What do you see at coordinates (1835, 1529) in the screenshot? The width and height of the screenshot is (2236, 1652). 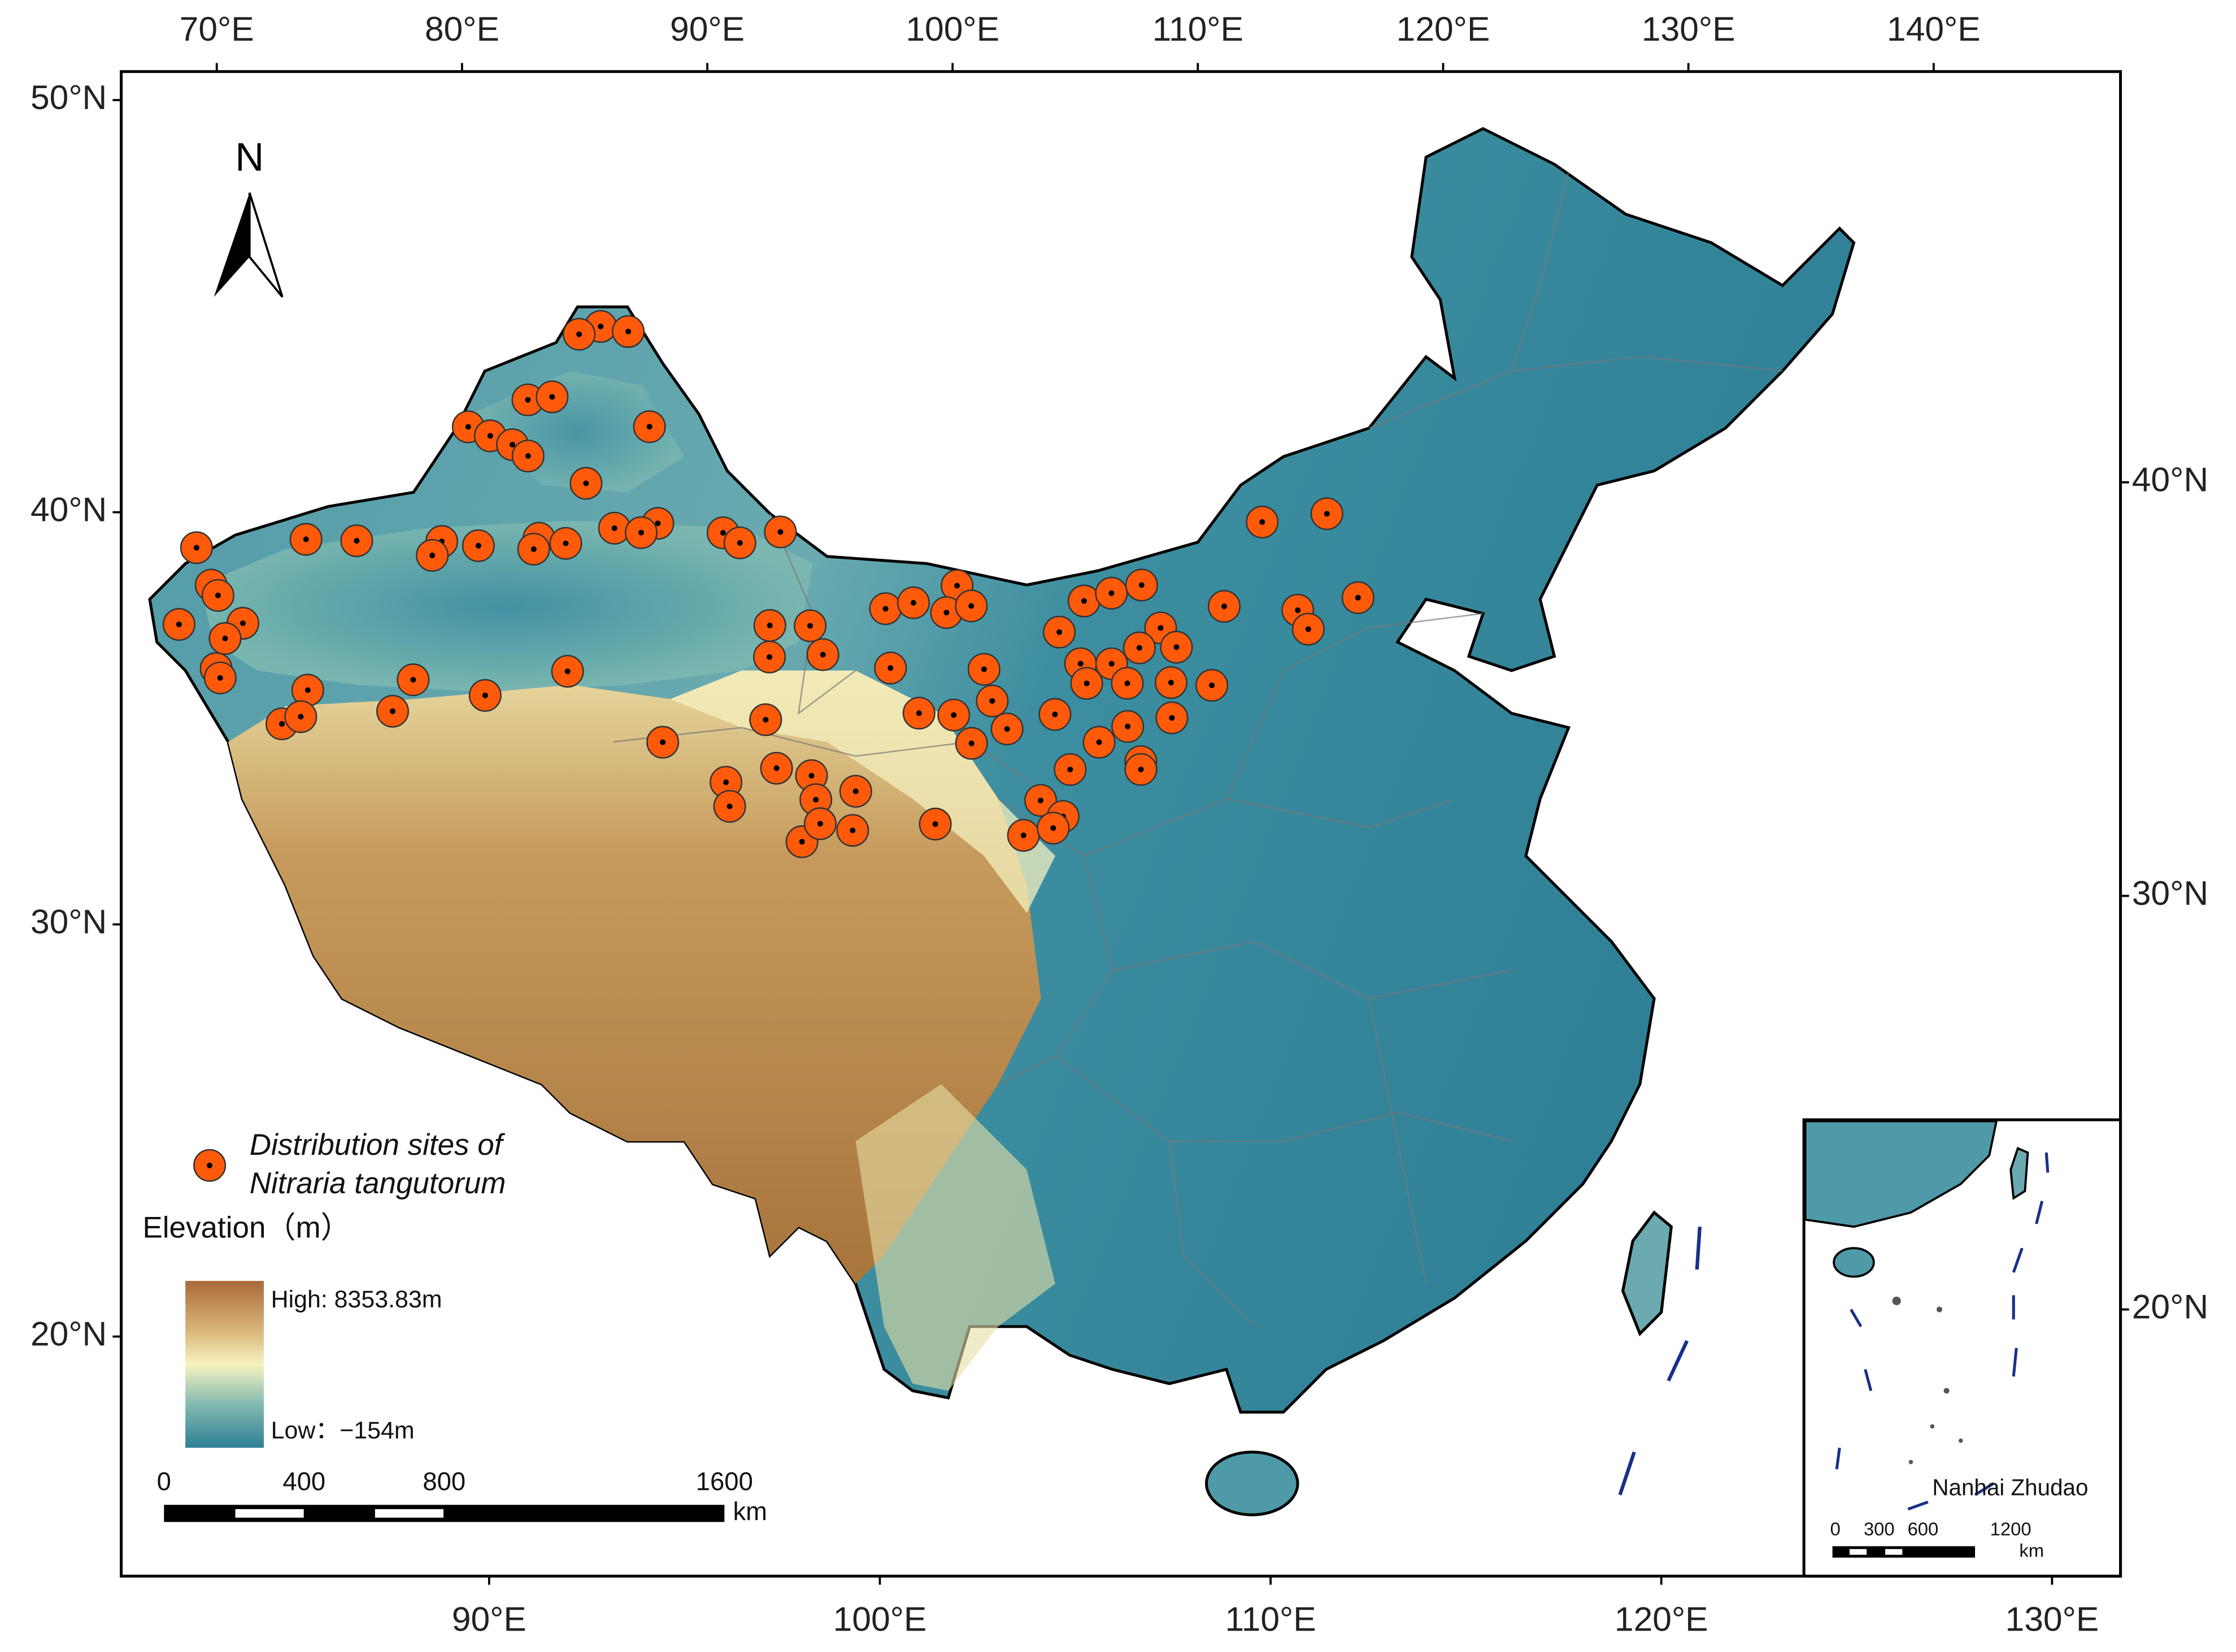 I see `inset-scale-label: 0` at bounding box center [1835, 1529].